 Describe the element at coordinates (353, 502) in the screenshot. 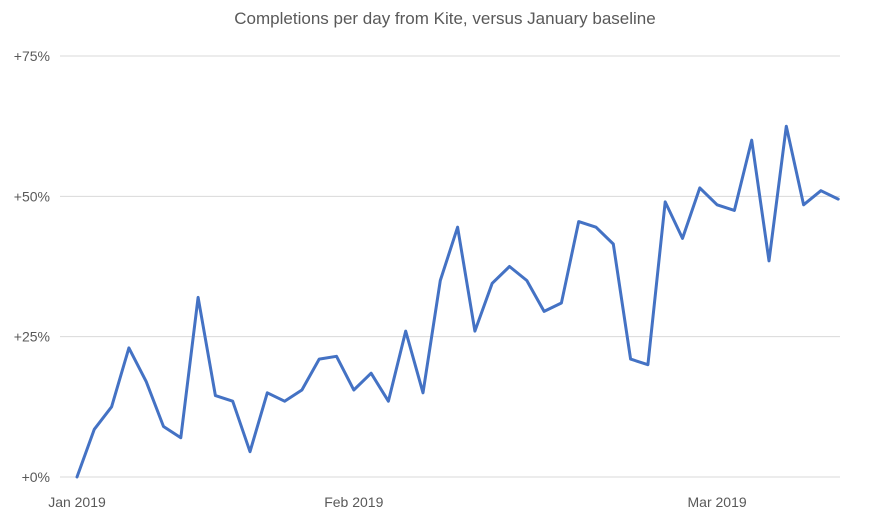

I see `x-tick-label: Feb 2019` at that location.